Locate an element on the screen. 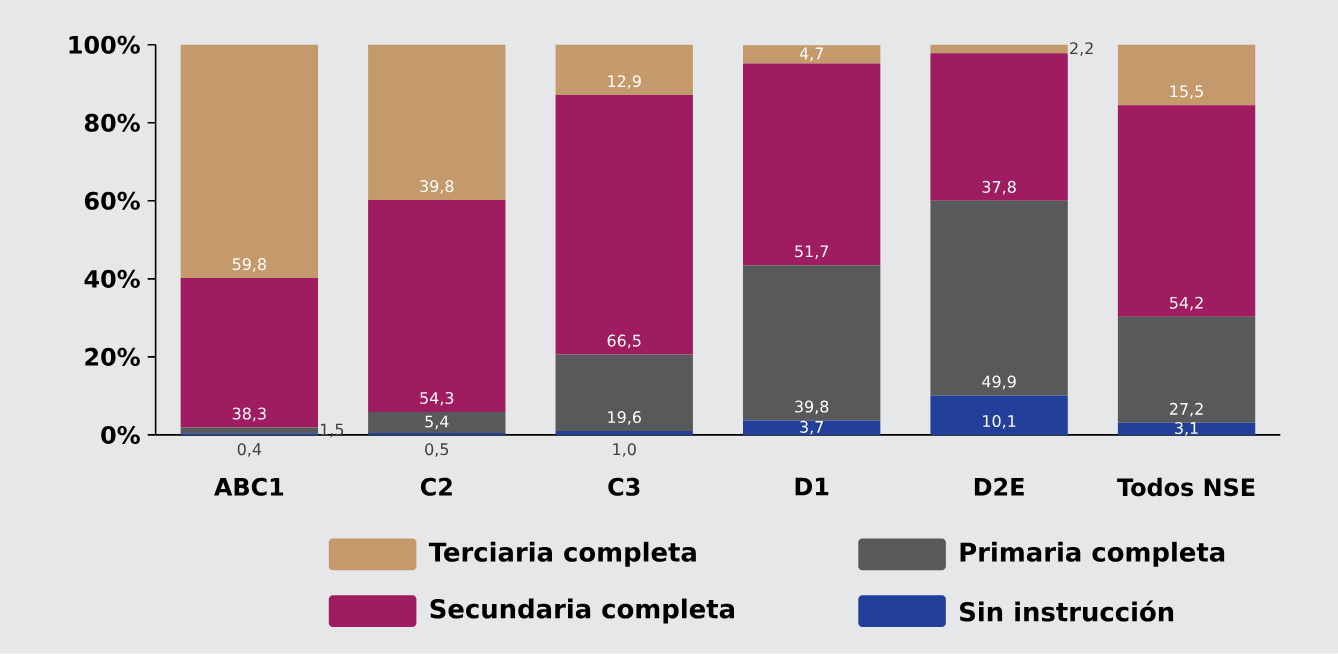  legend-label: Secundaria completa is located at coordinates (582, 611).